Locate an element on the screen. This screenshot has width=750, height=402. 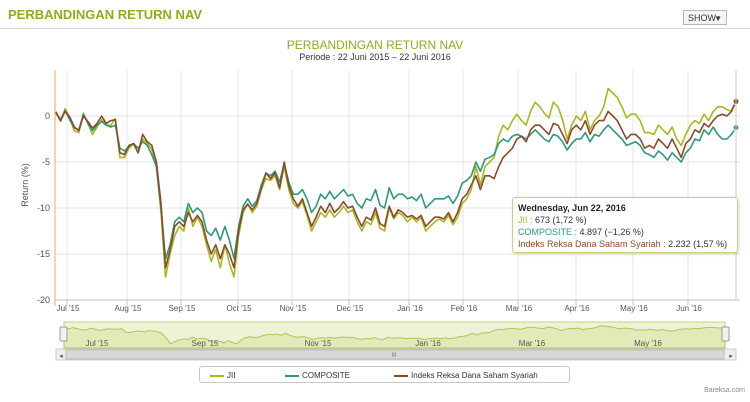
x-tick-label: Sep '15 is located at coordinates (182, 308).